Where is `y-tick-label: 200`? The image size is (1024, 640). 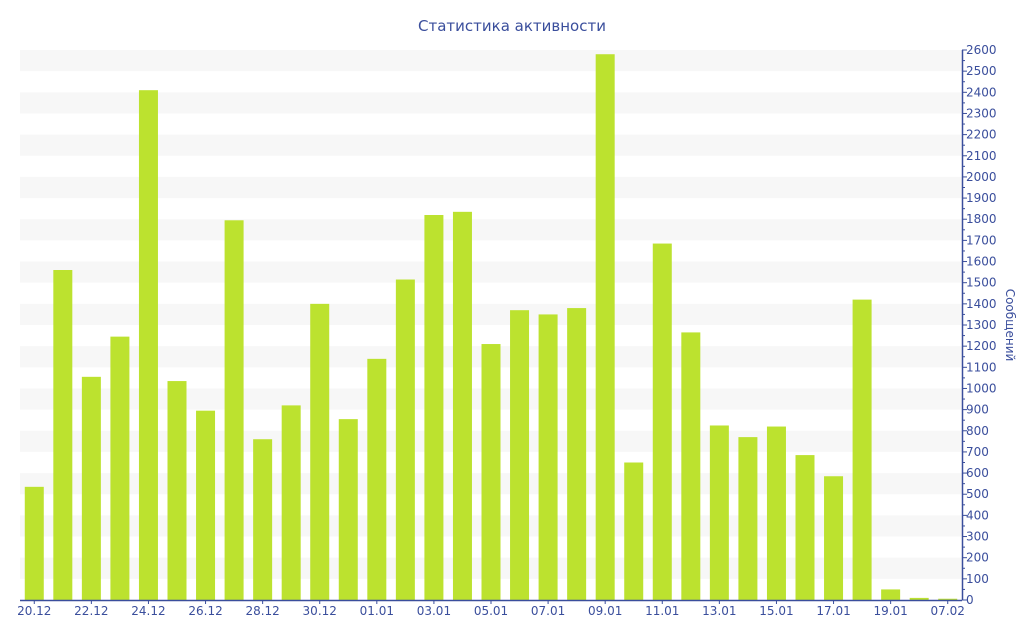 y-tick-label: 200 is located at coordinates (977, 558).